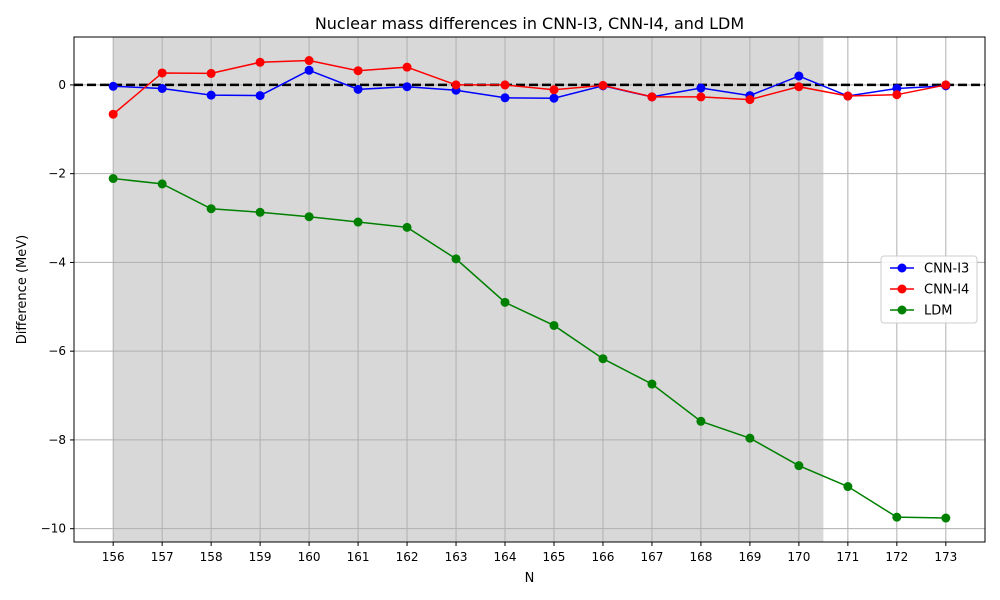  What do you see at coordinates (603, 557) in the screenshot?
I see `x-tick-label: 166` at bounding box center [603, 557].